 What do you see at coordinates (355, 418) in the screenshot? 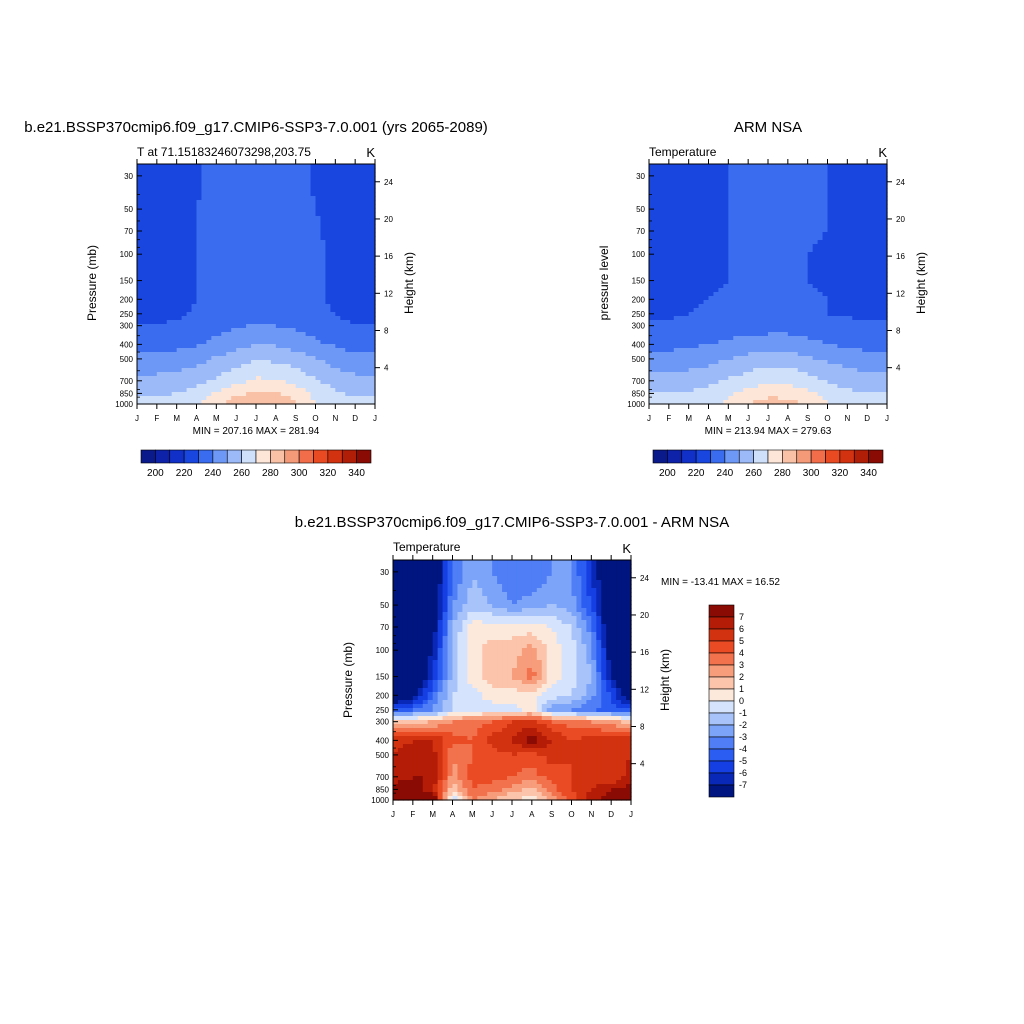
I see `month-tick-label: D` at bounding box center [355, 418].